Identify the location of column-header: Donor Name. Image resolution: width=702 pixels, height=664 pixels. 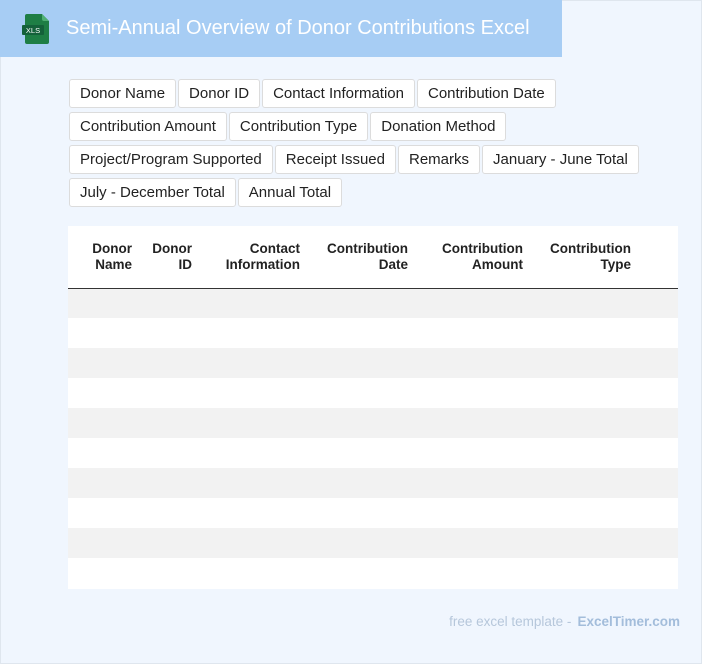
(104, 257).